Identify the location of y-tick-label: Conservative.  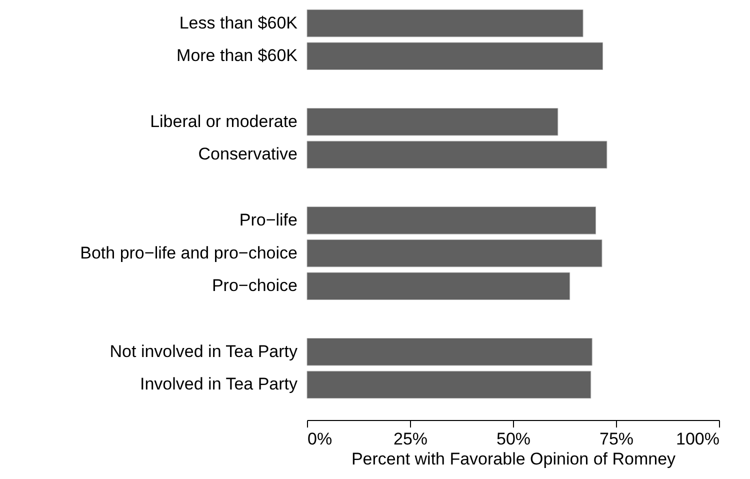
(248, 154).